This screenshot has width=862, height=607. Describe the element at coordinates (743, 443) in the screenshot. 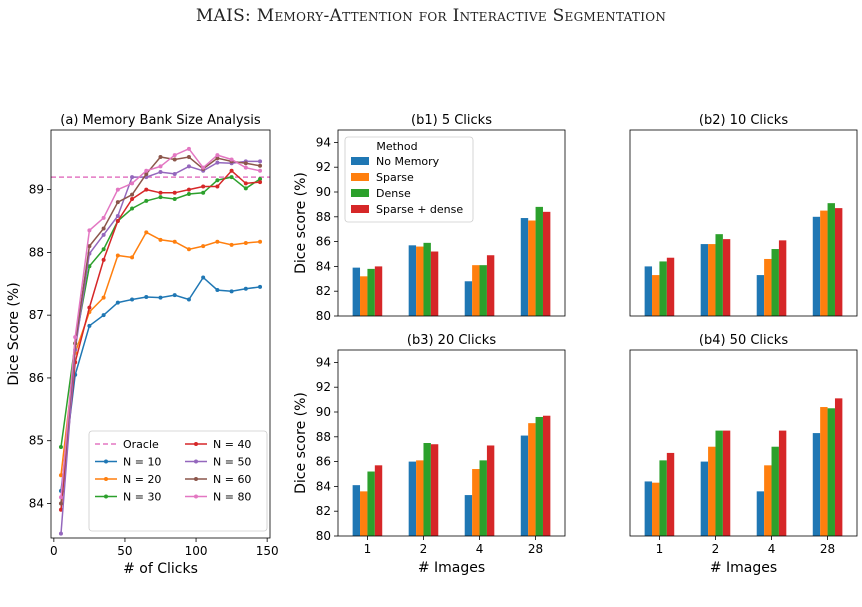

I see `plot-frame` at that location.